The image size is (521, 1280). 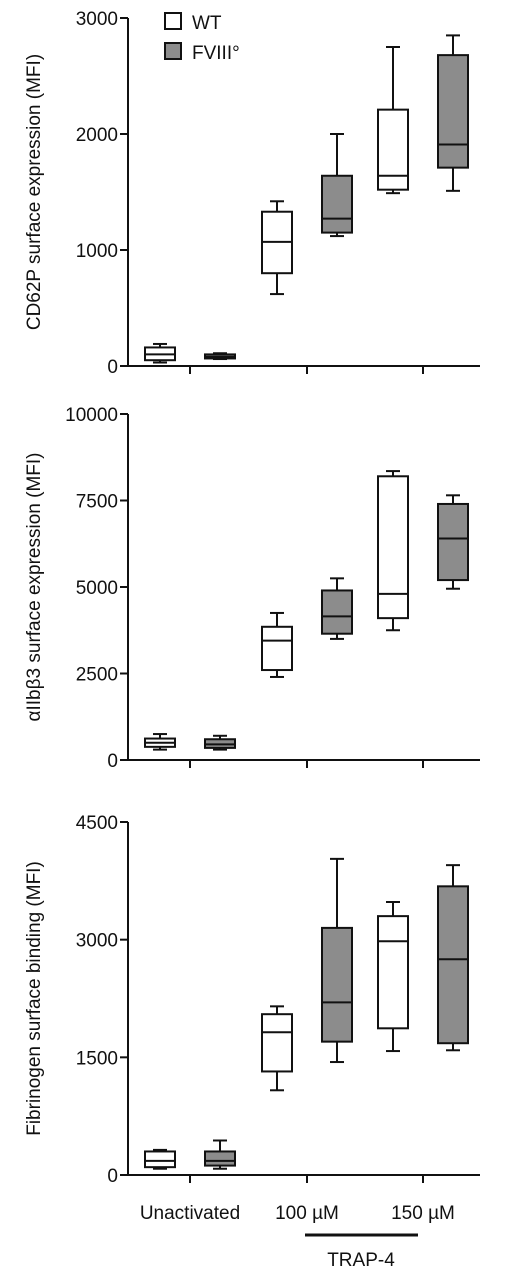 I want to click on y-tick-label: 10000, so click(x=91, y=415).